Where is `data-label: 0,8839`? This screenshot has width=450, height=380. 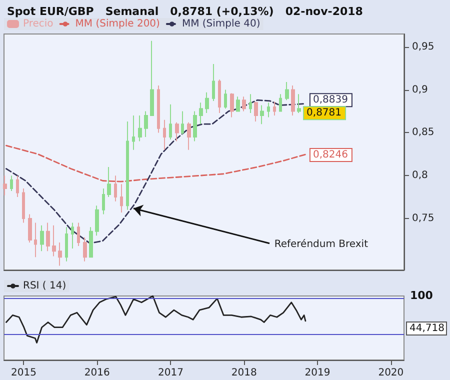 data-label: 0,8839 is located at coordinates (330, 100).